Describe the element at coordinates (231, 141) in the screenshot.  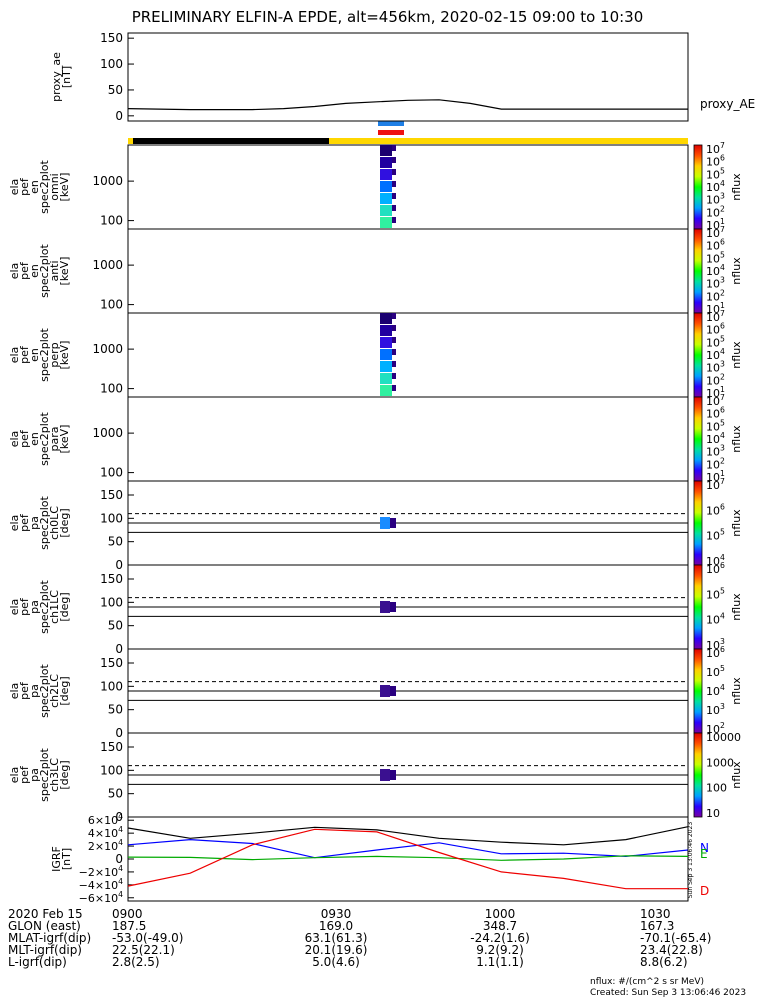
I see `orbit-shadow-bar` at that location.